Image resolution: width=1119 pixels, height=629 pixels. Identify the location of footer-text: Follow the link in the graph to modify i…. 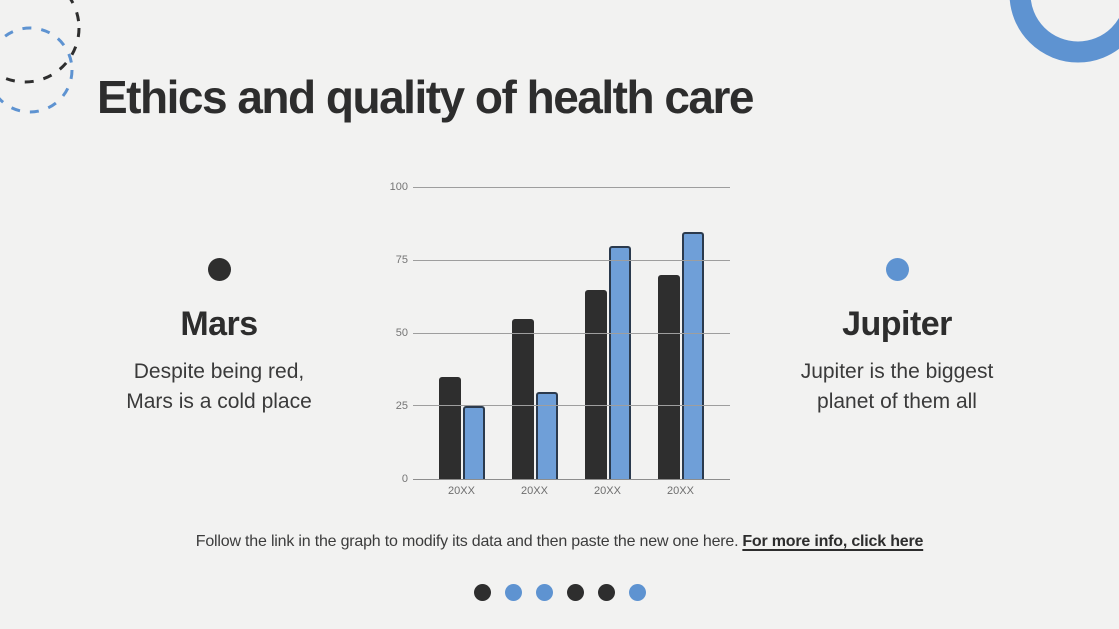
(467, 541).